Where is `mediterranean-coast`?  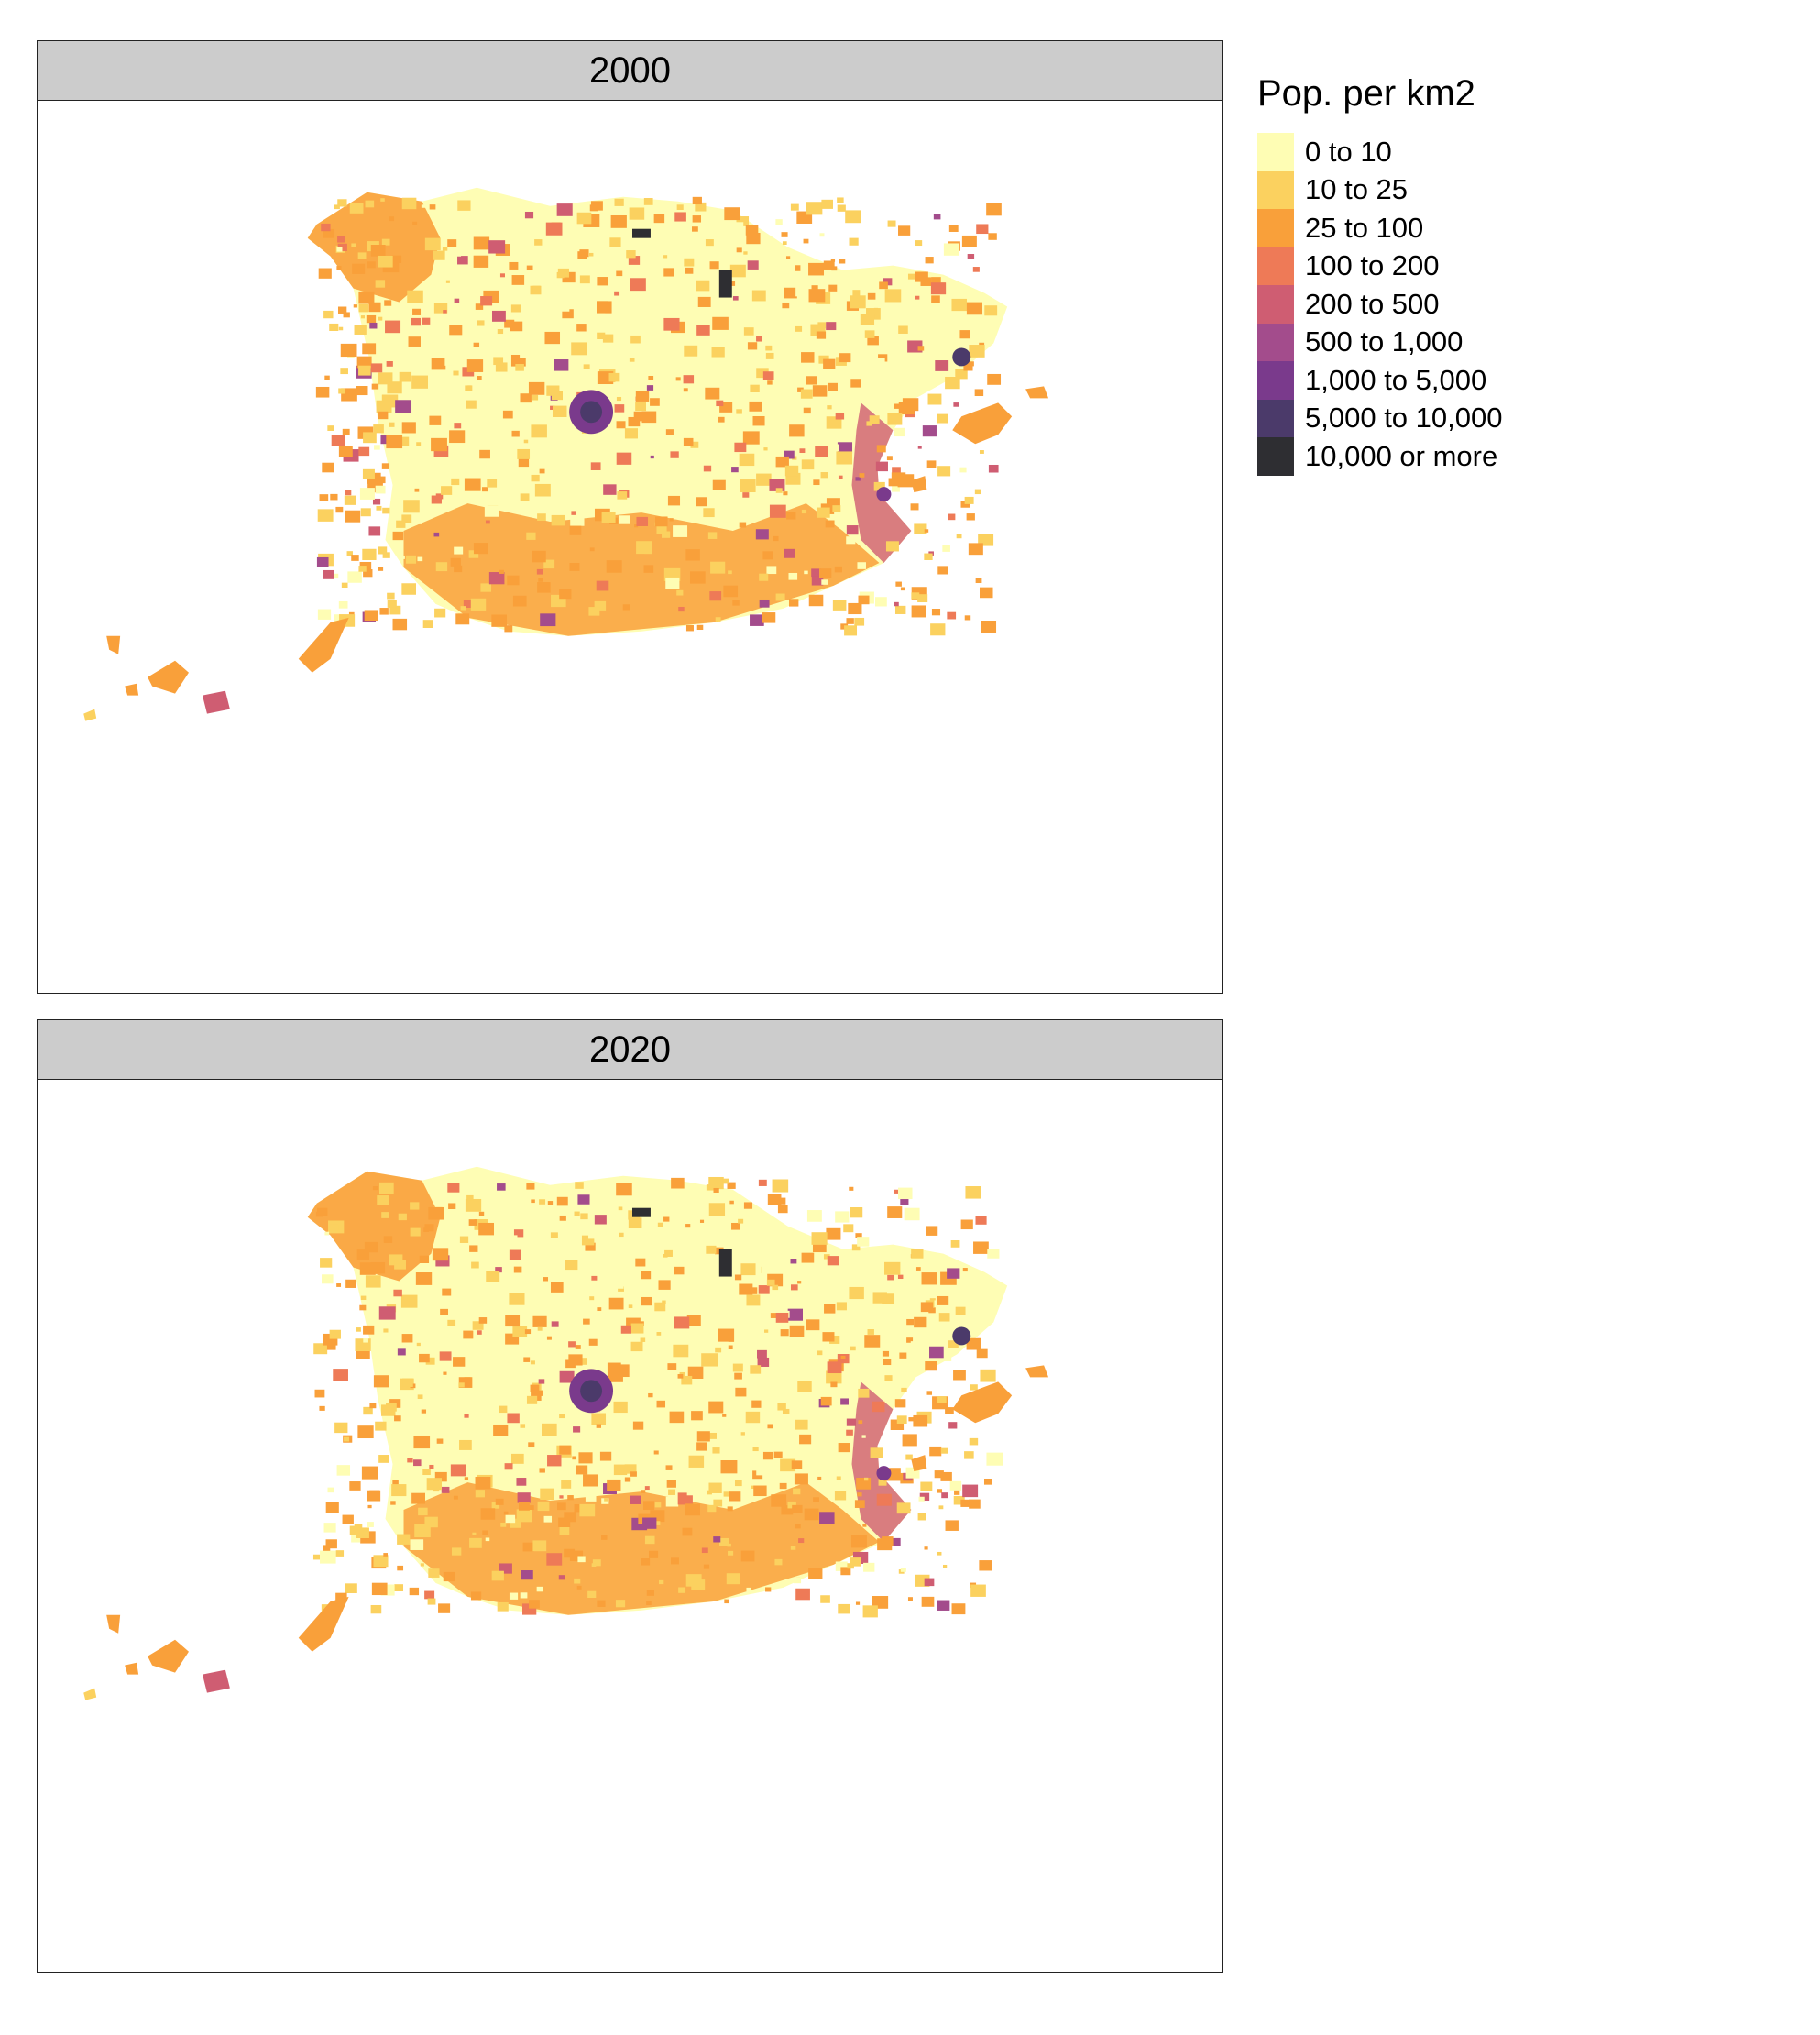 mediterranean-coast is located at coordinates (881, 482).